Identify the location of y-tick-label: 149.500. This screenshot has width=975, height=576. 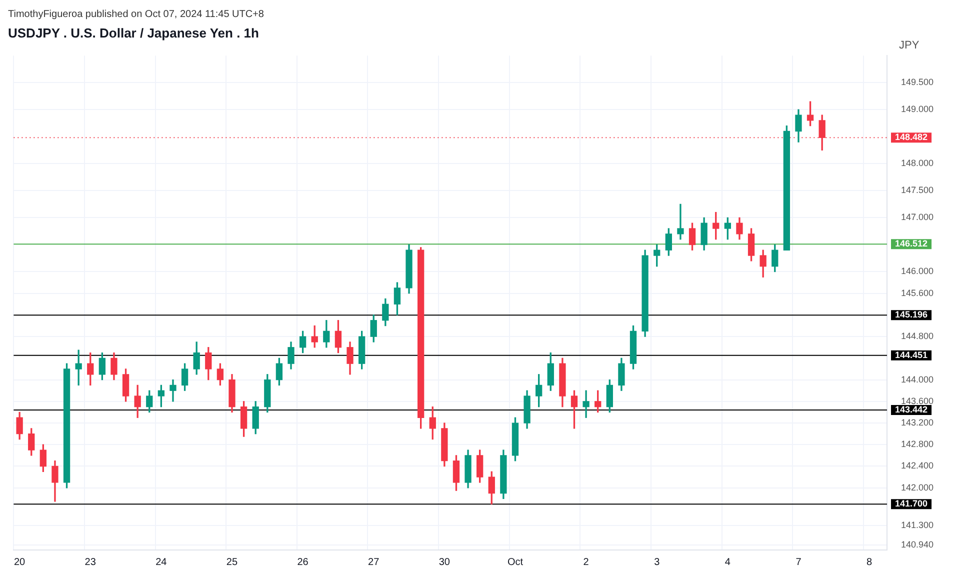
(917, 82).